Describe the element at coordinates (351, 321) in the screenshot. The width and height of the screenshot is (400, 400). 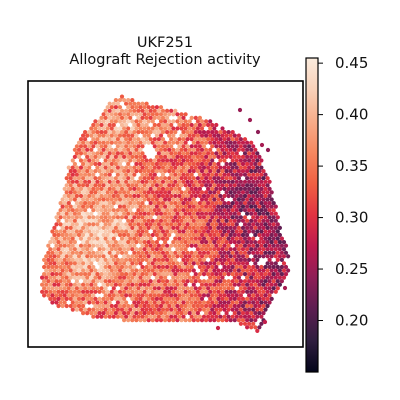
I see `colorbar-tick-label: 0.20` at that location.